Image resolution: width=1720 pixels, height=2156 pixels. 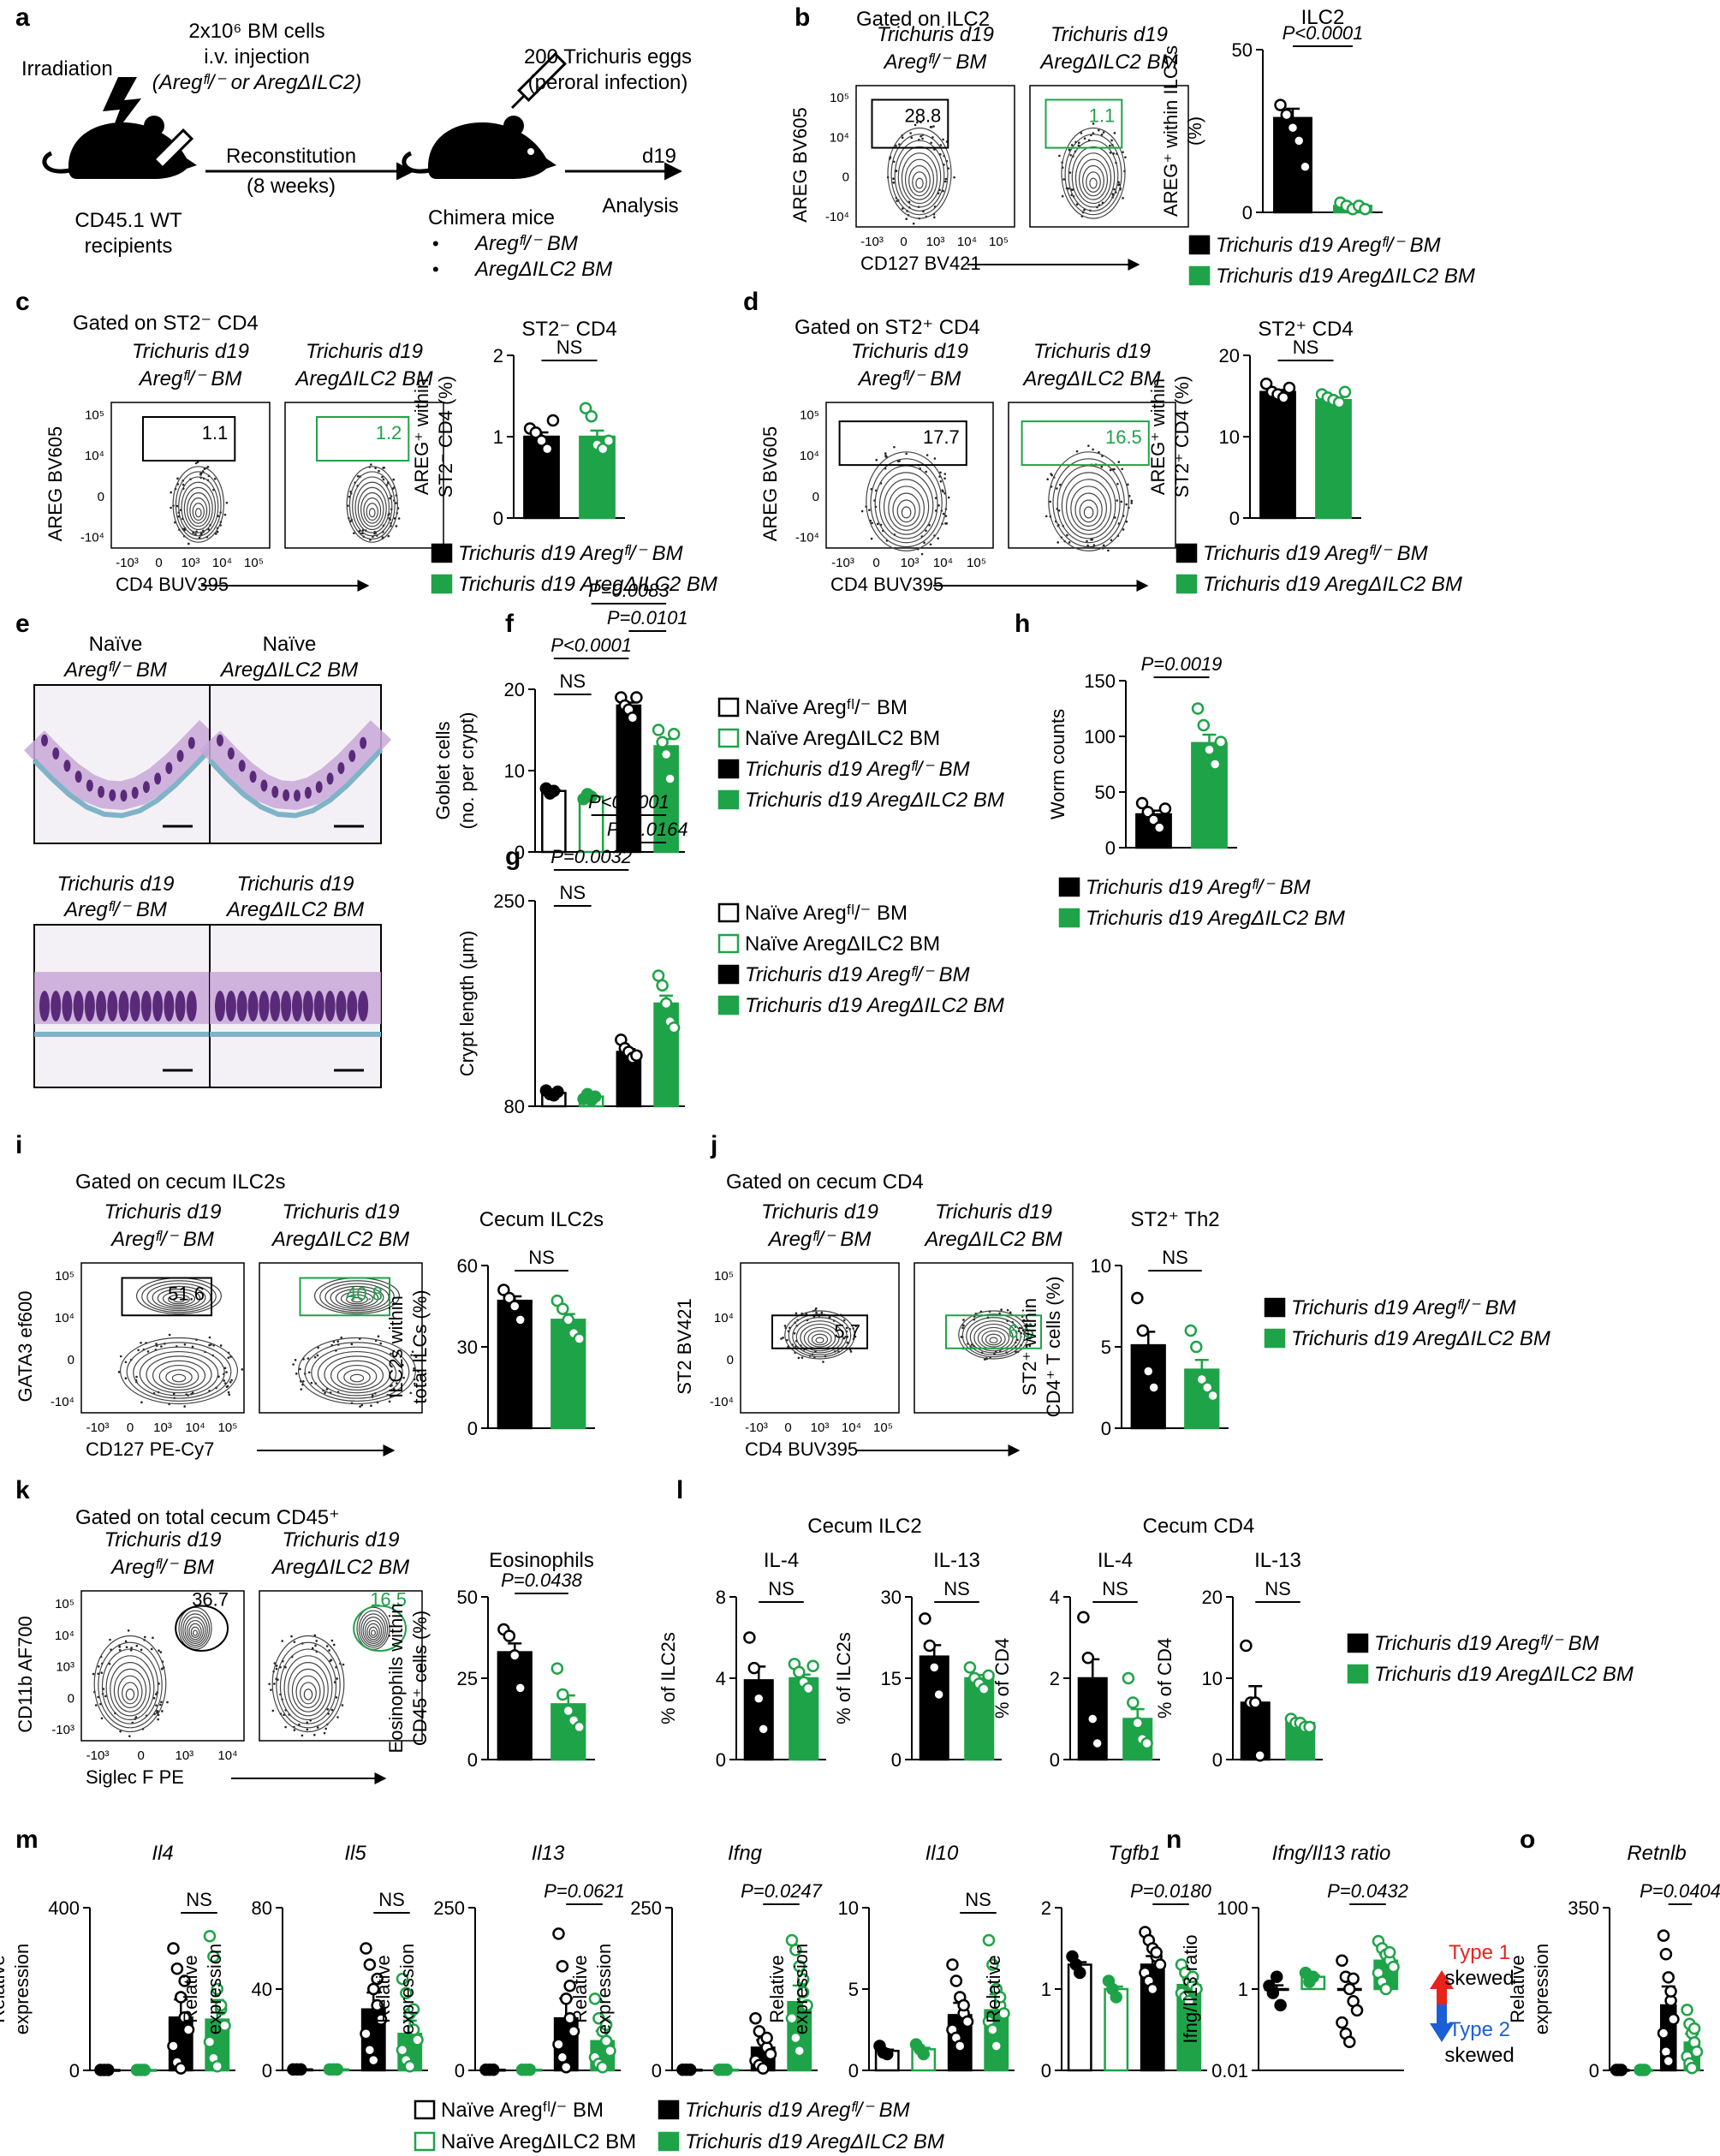 I want to click on mouse-eye, so click(x=530, y=151).